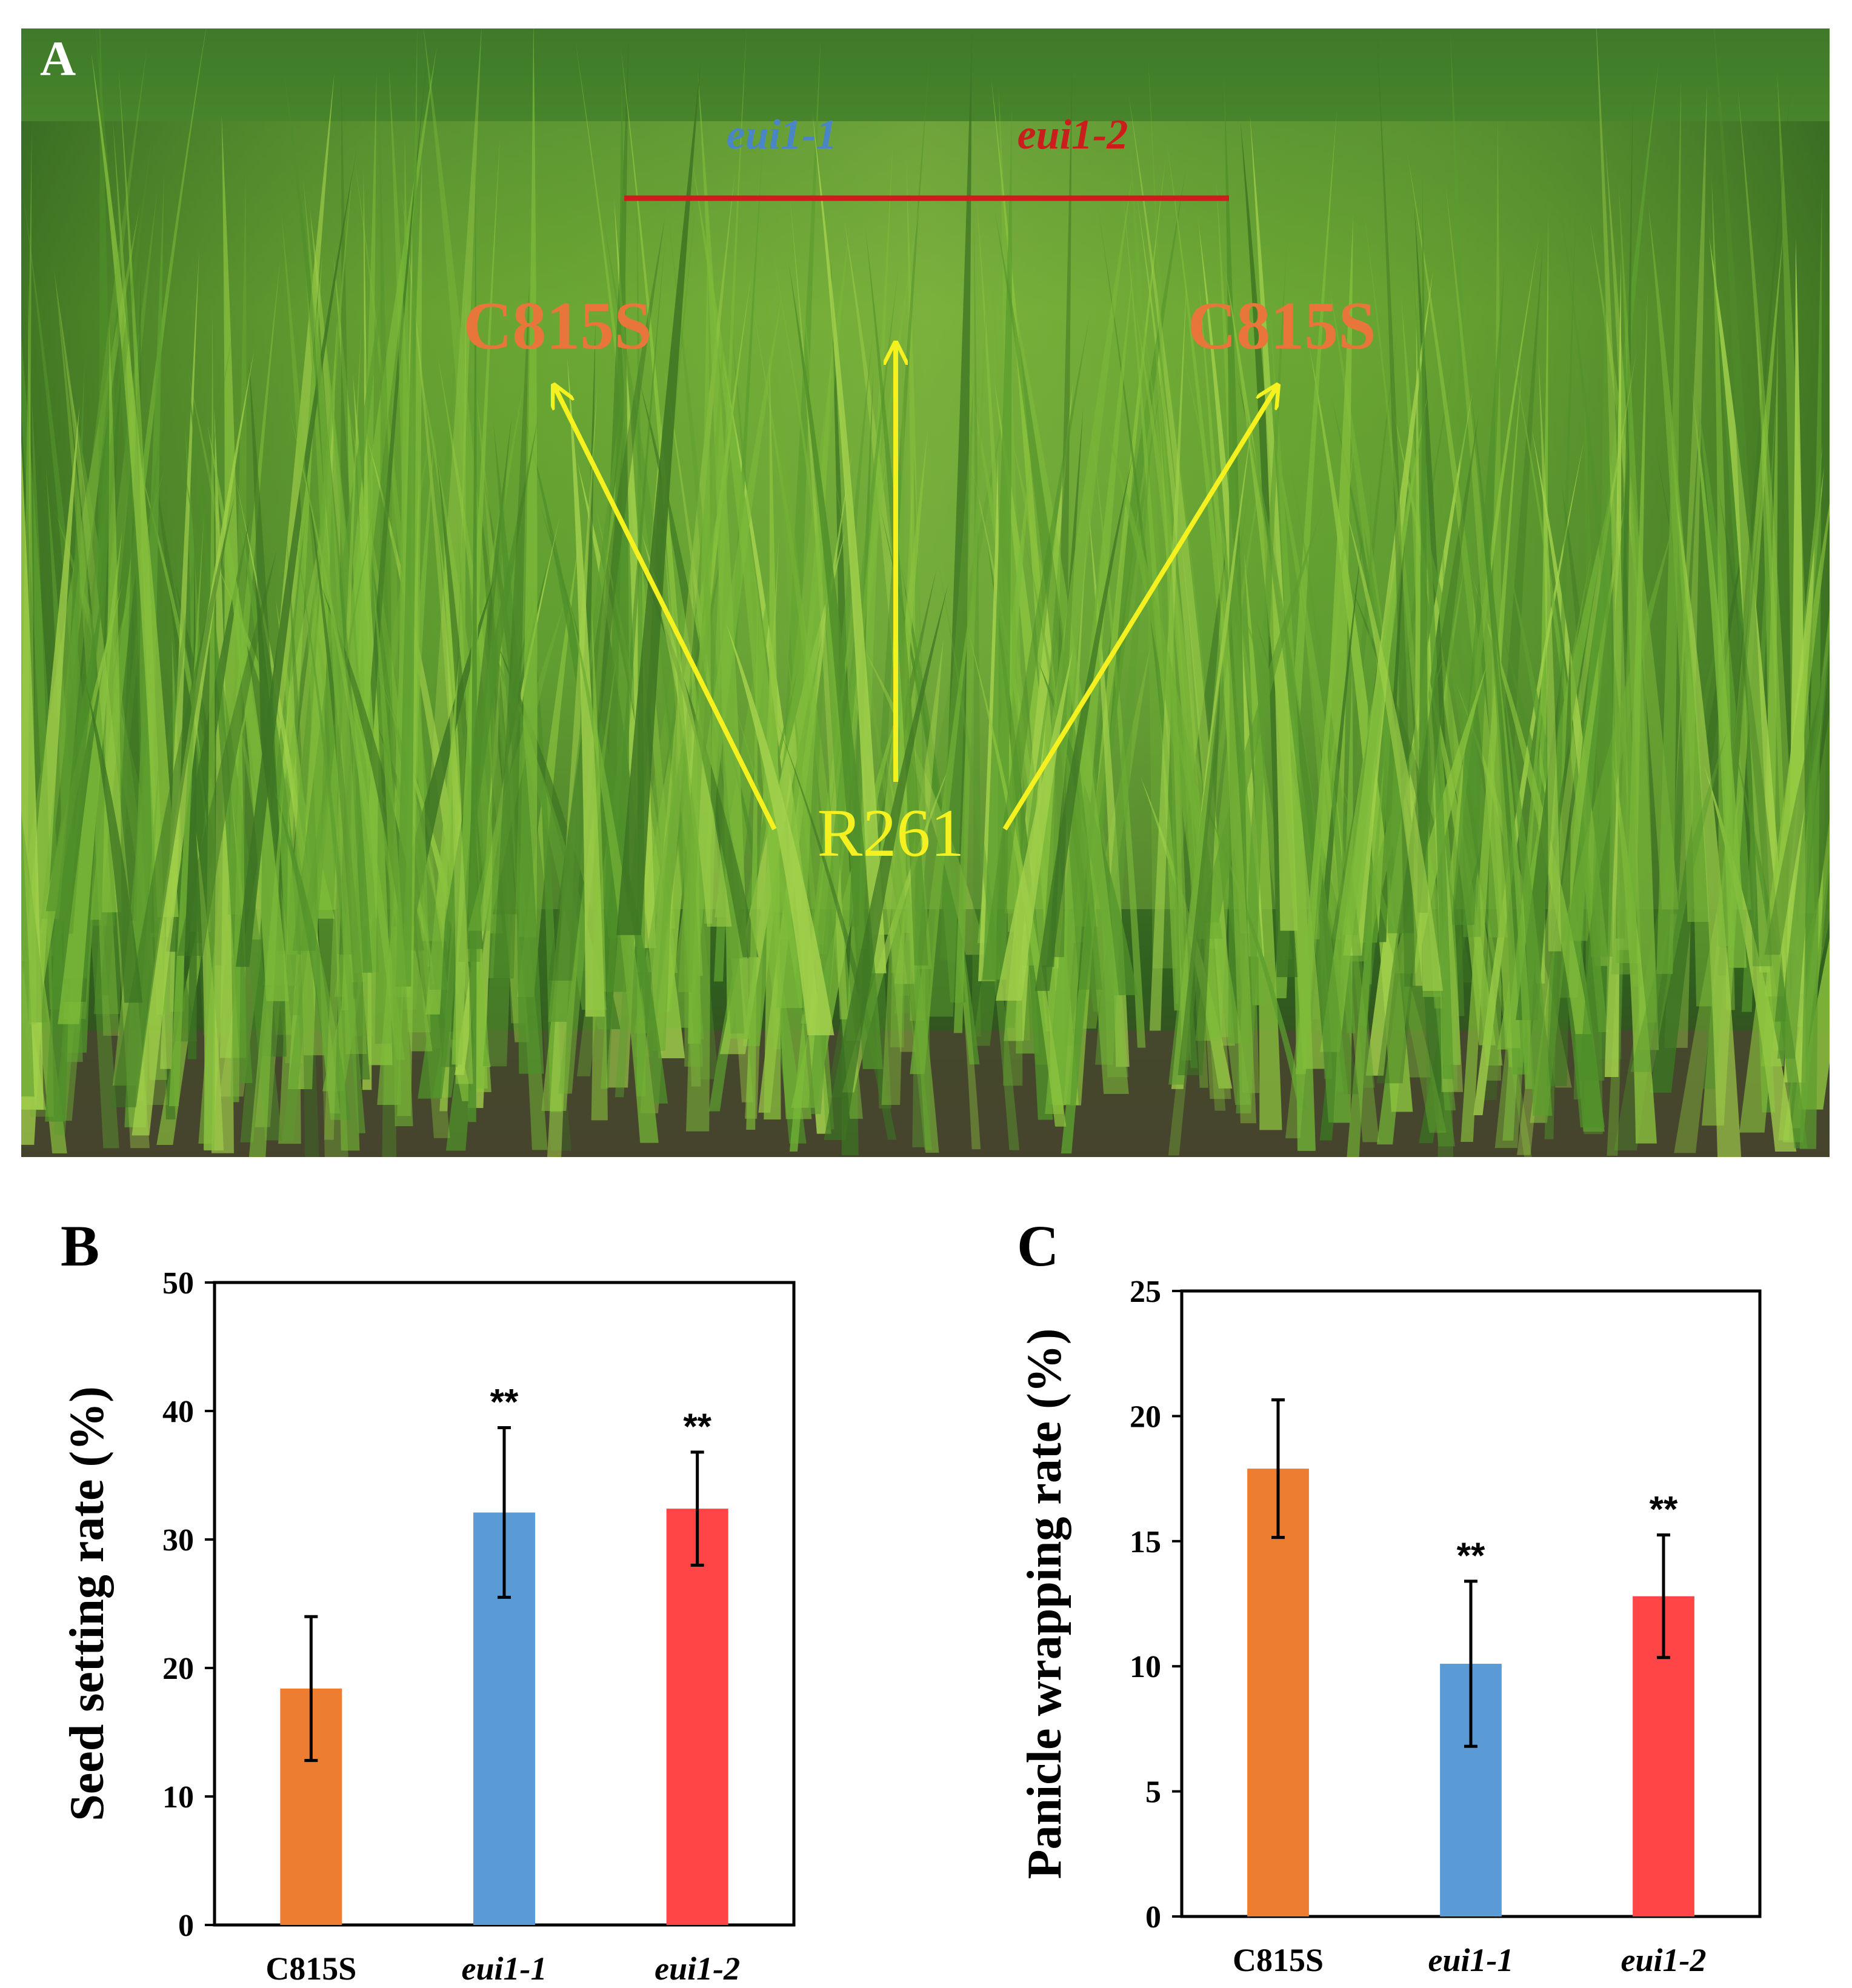  I want to click on y-tick-label: 15, so click(1145, 1542).